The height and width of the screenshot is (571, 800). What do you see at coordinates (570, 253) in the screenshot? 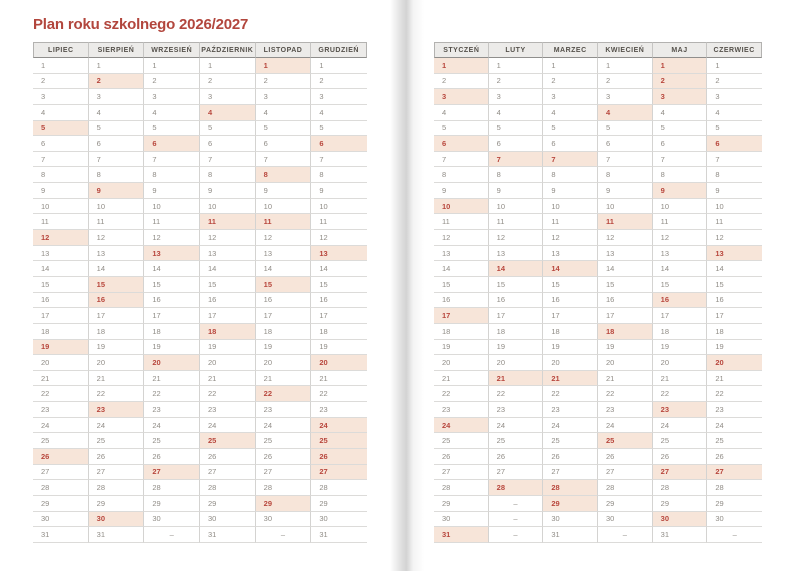
I see `day-cell-marzec-13: 13` at bounding box center [570, 253].